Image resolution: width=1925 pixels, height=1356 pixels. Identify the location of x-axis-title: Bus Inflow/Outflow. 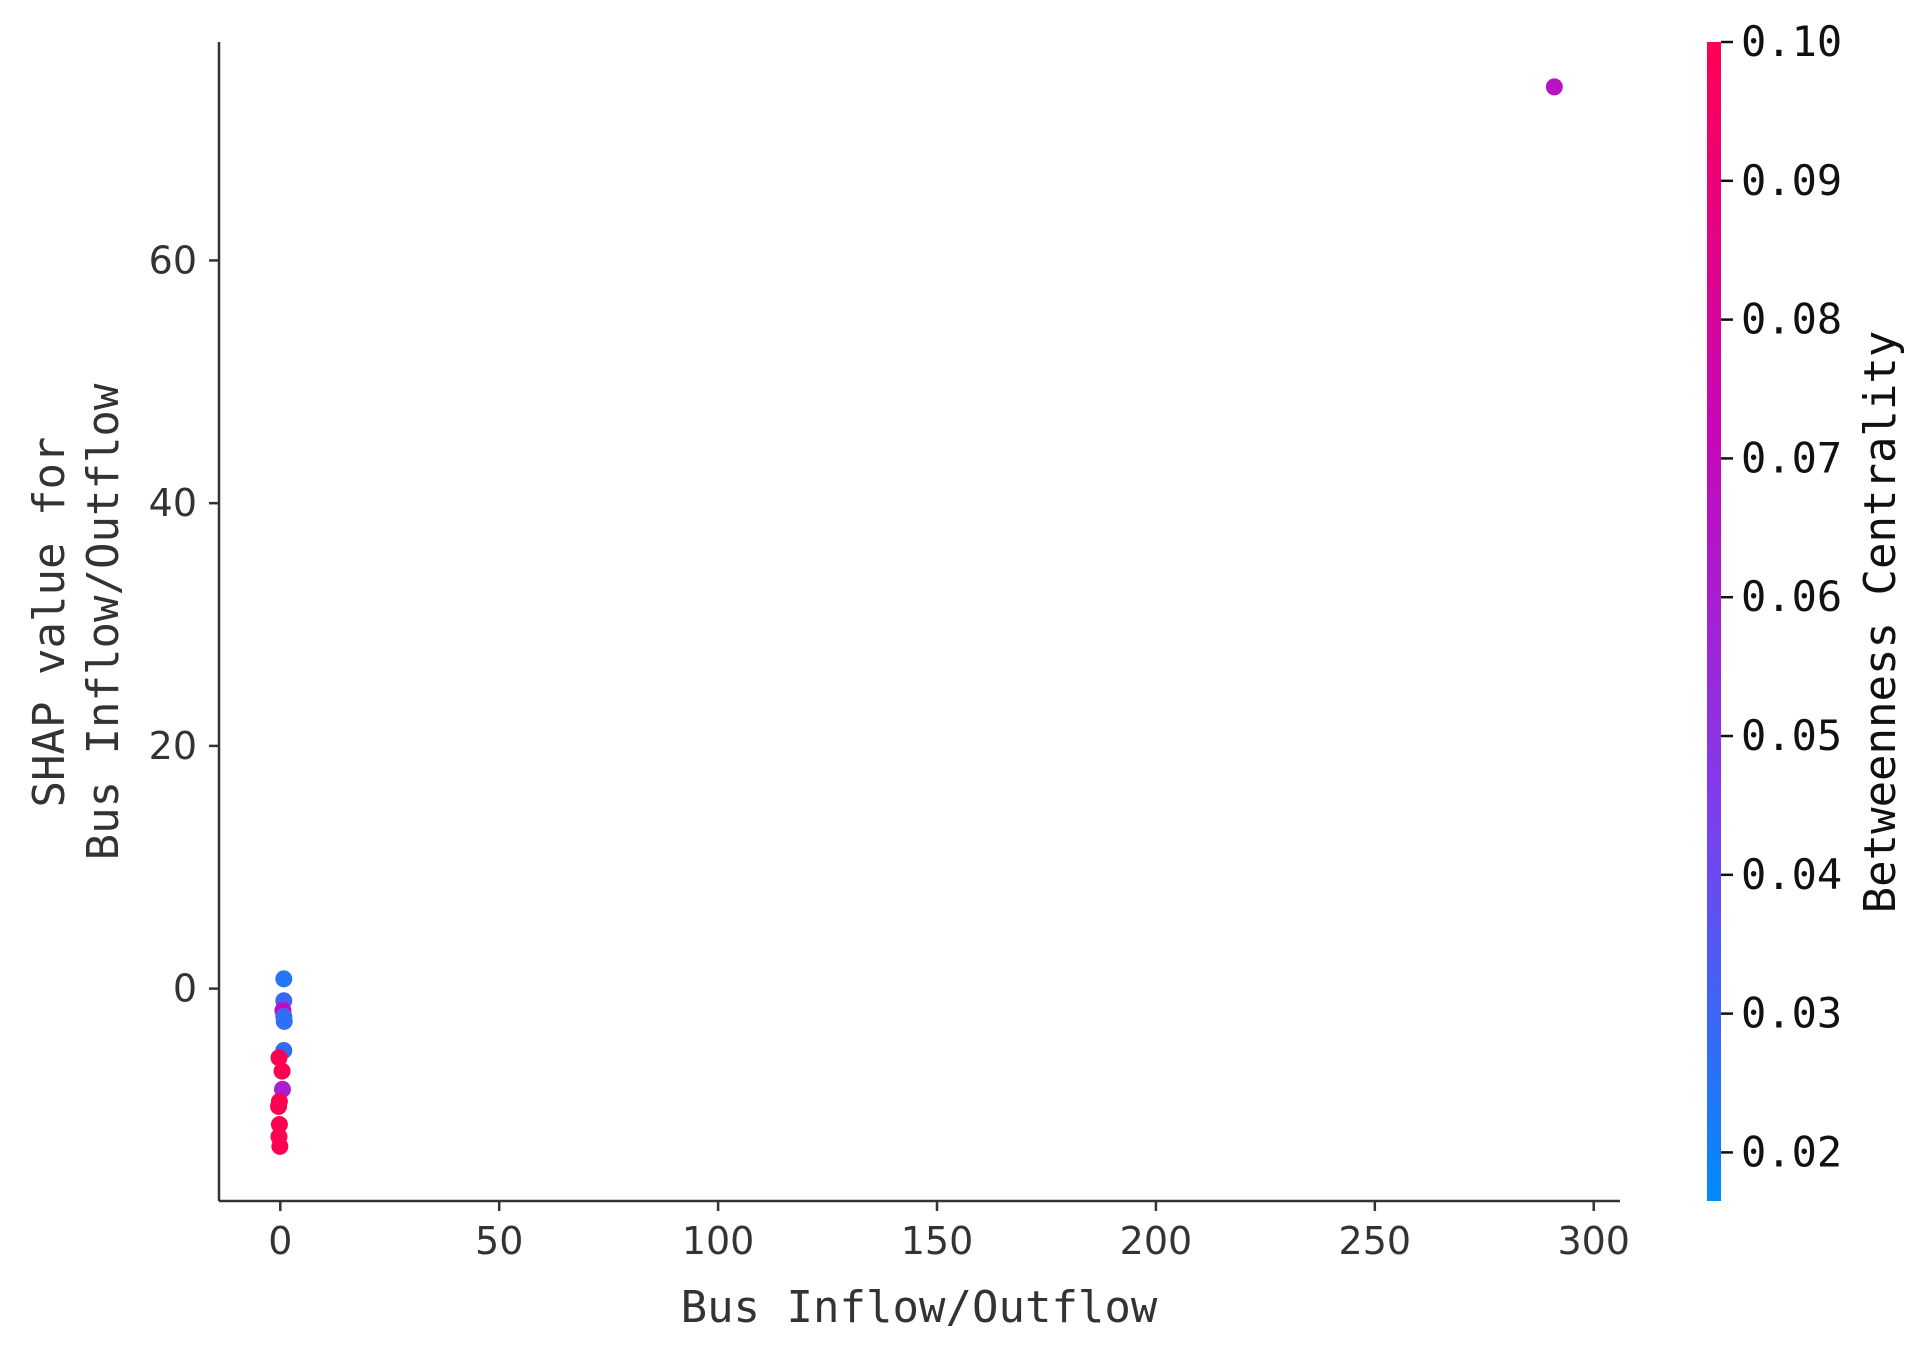
(919, 1307).